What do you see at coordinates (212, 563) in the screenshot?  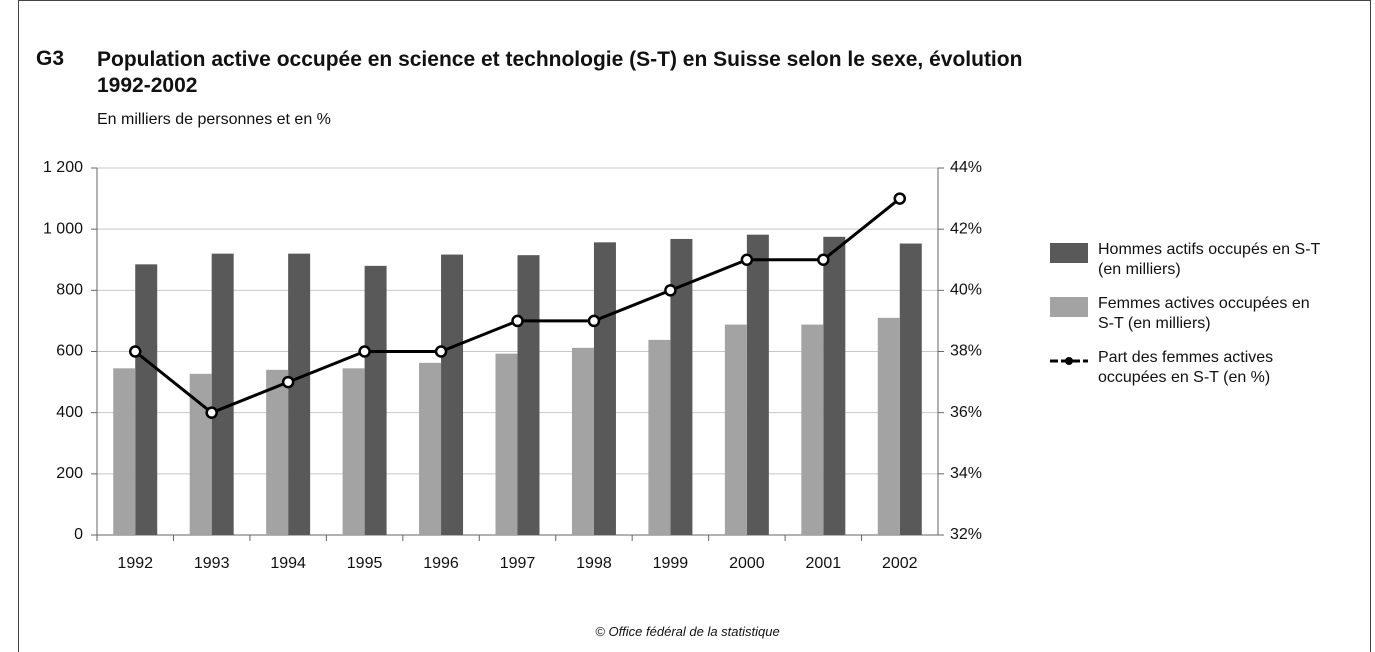 I see `x-tick-label: 1993` at bounding box center [212, 563].